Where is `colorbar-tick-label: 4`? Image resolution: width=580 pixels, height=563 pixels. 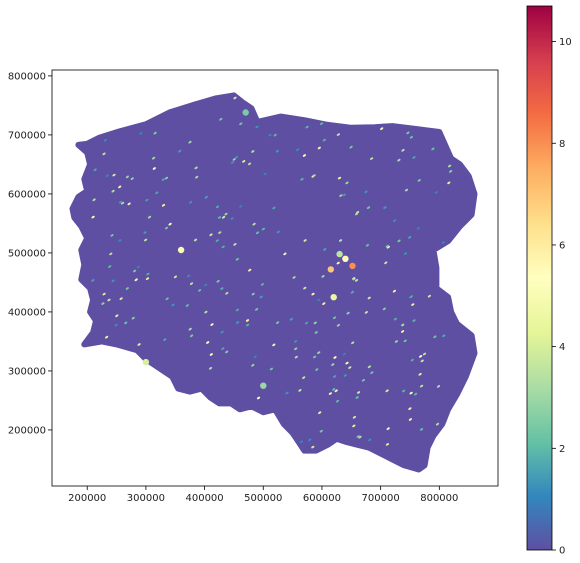 colorbar-tick-label: 4 is located at coordinates (562, 347).